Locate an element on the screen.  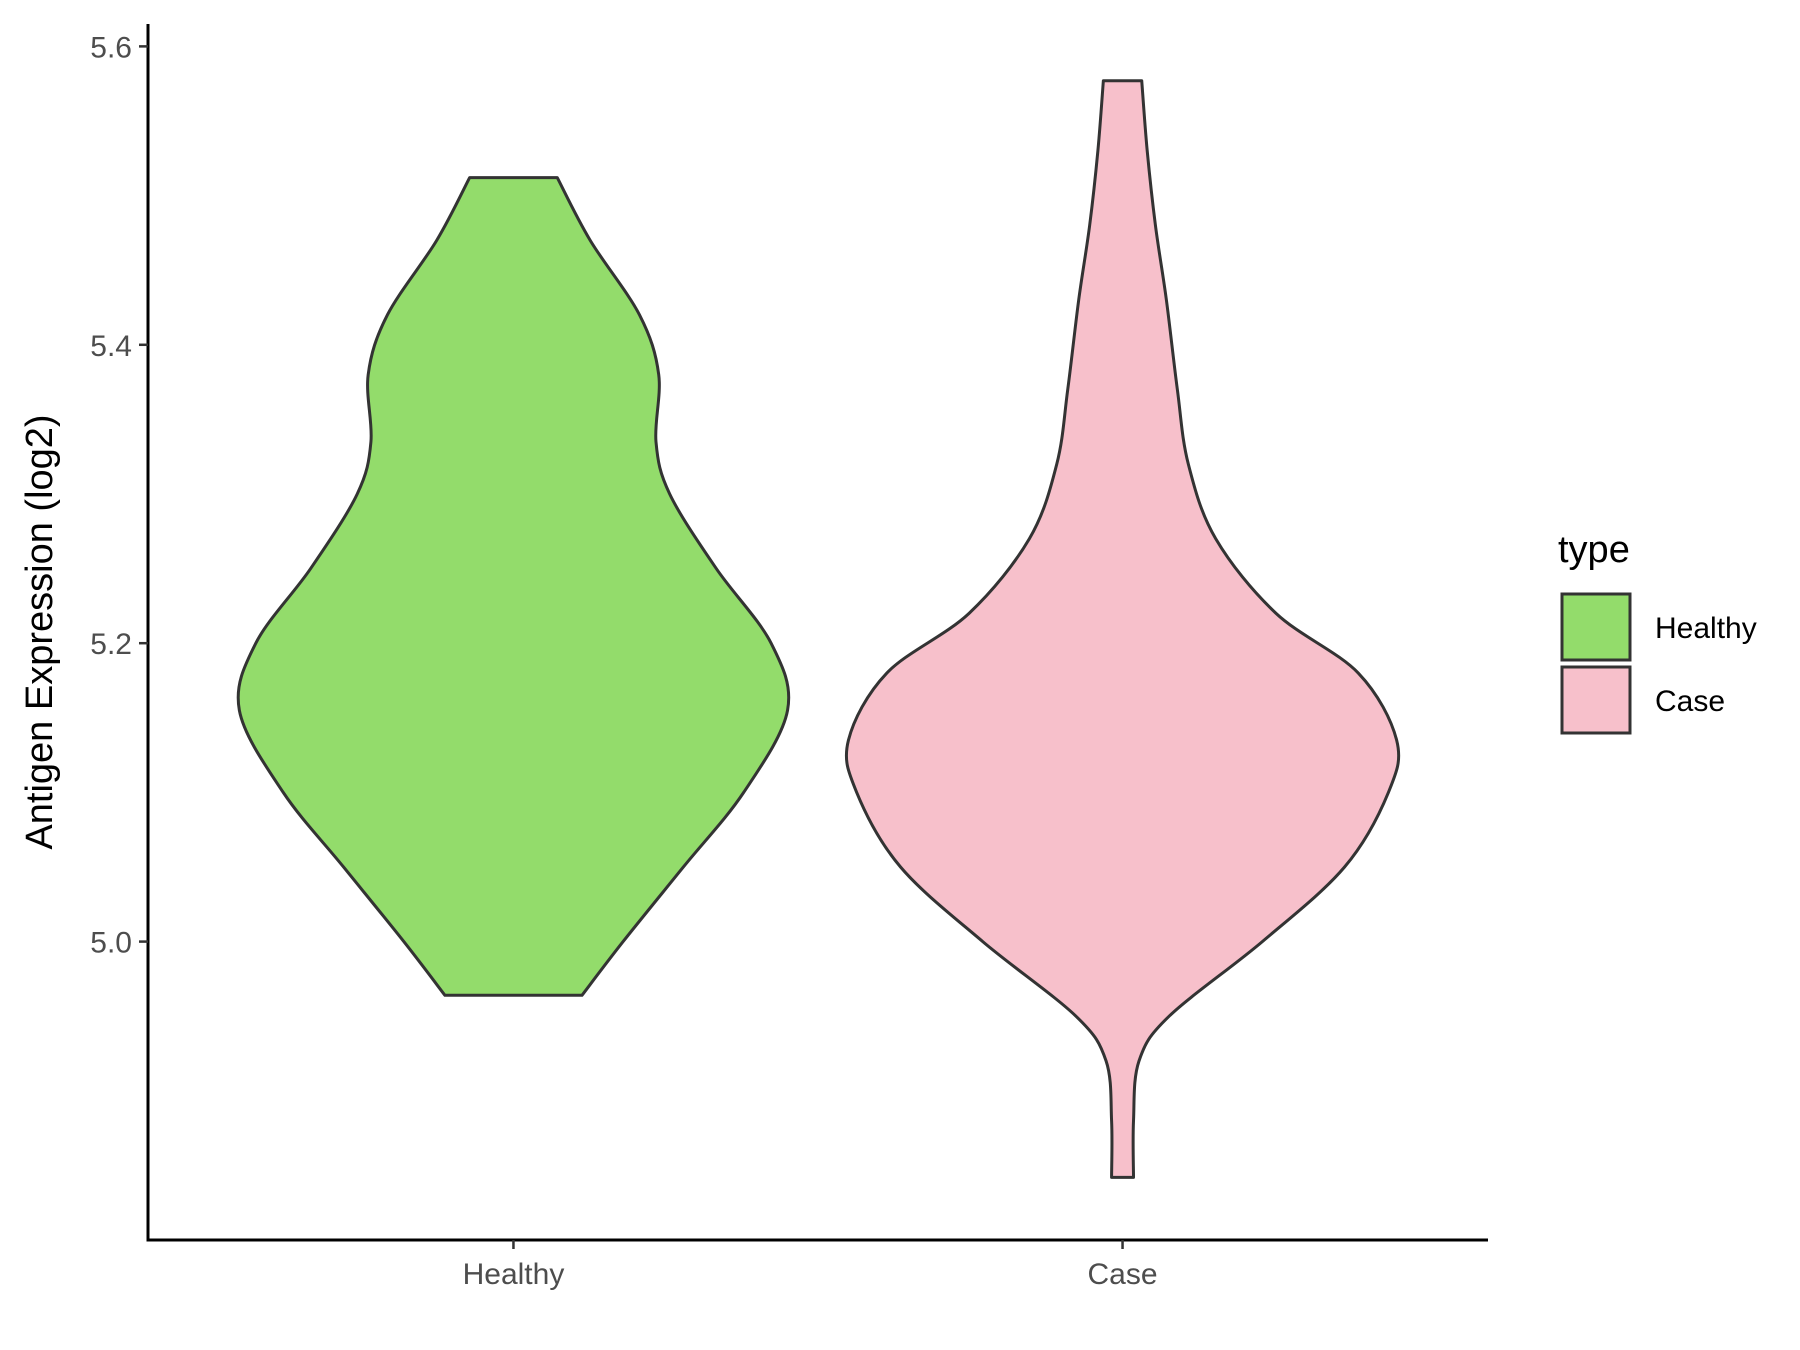
legend-key-healthy is located at coordinates (1596, 627).